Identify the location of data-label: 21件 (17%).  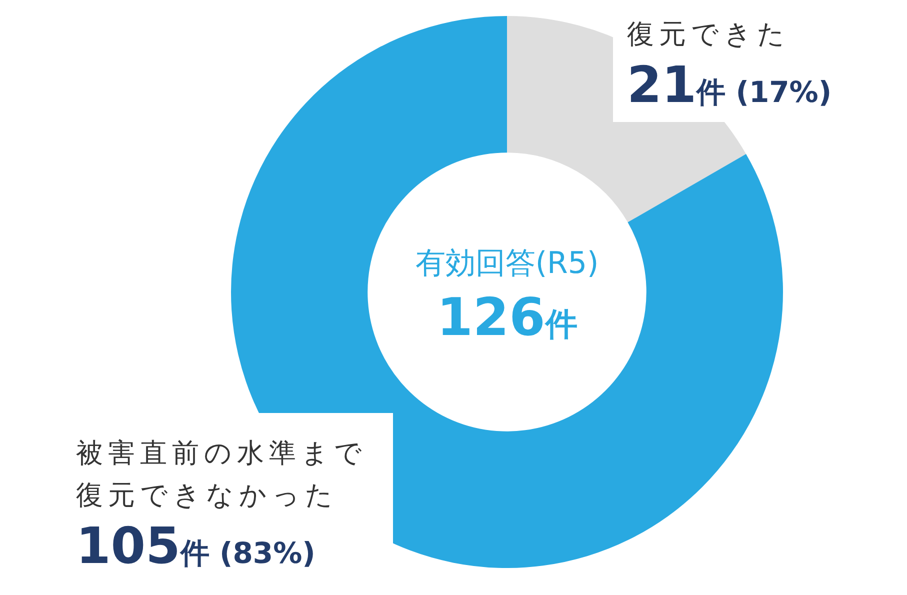
(729, 85).